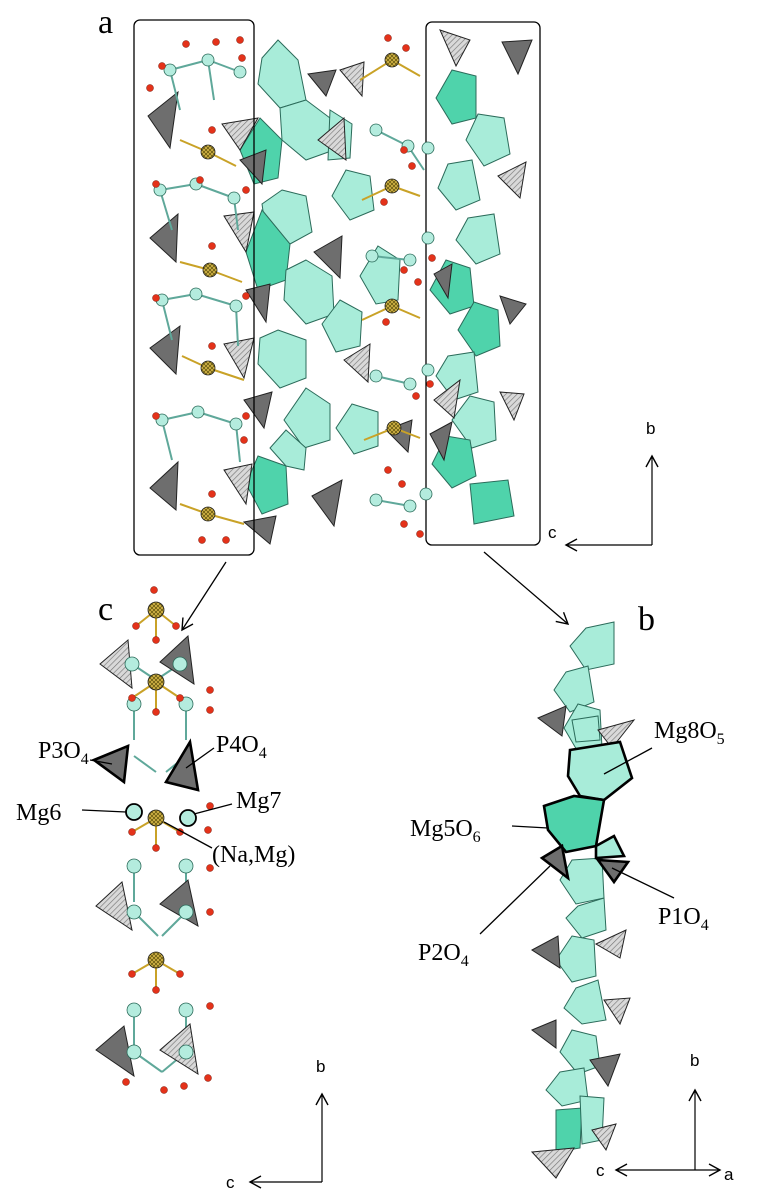  I want to click on p4o4-tetrahedron, so click(181, 765).